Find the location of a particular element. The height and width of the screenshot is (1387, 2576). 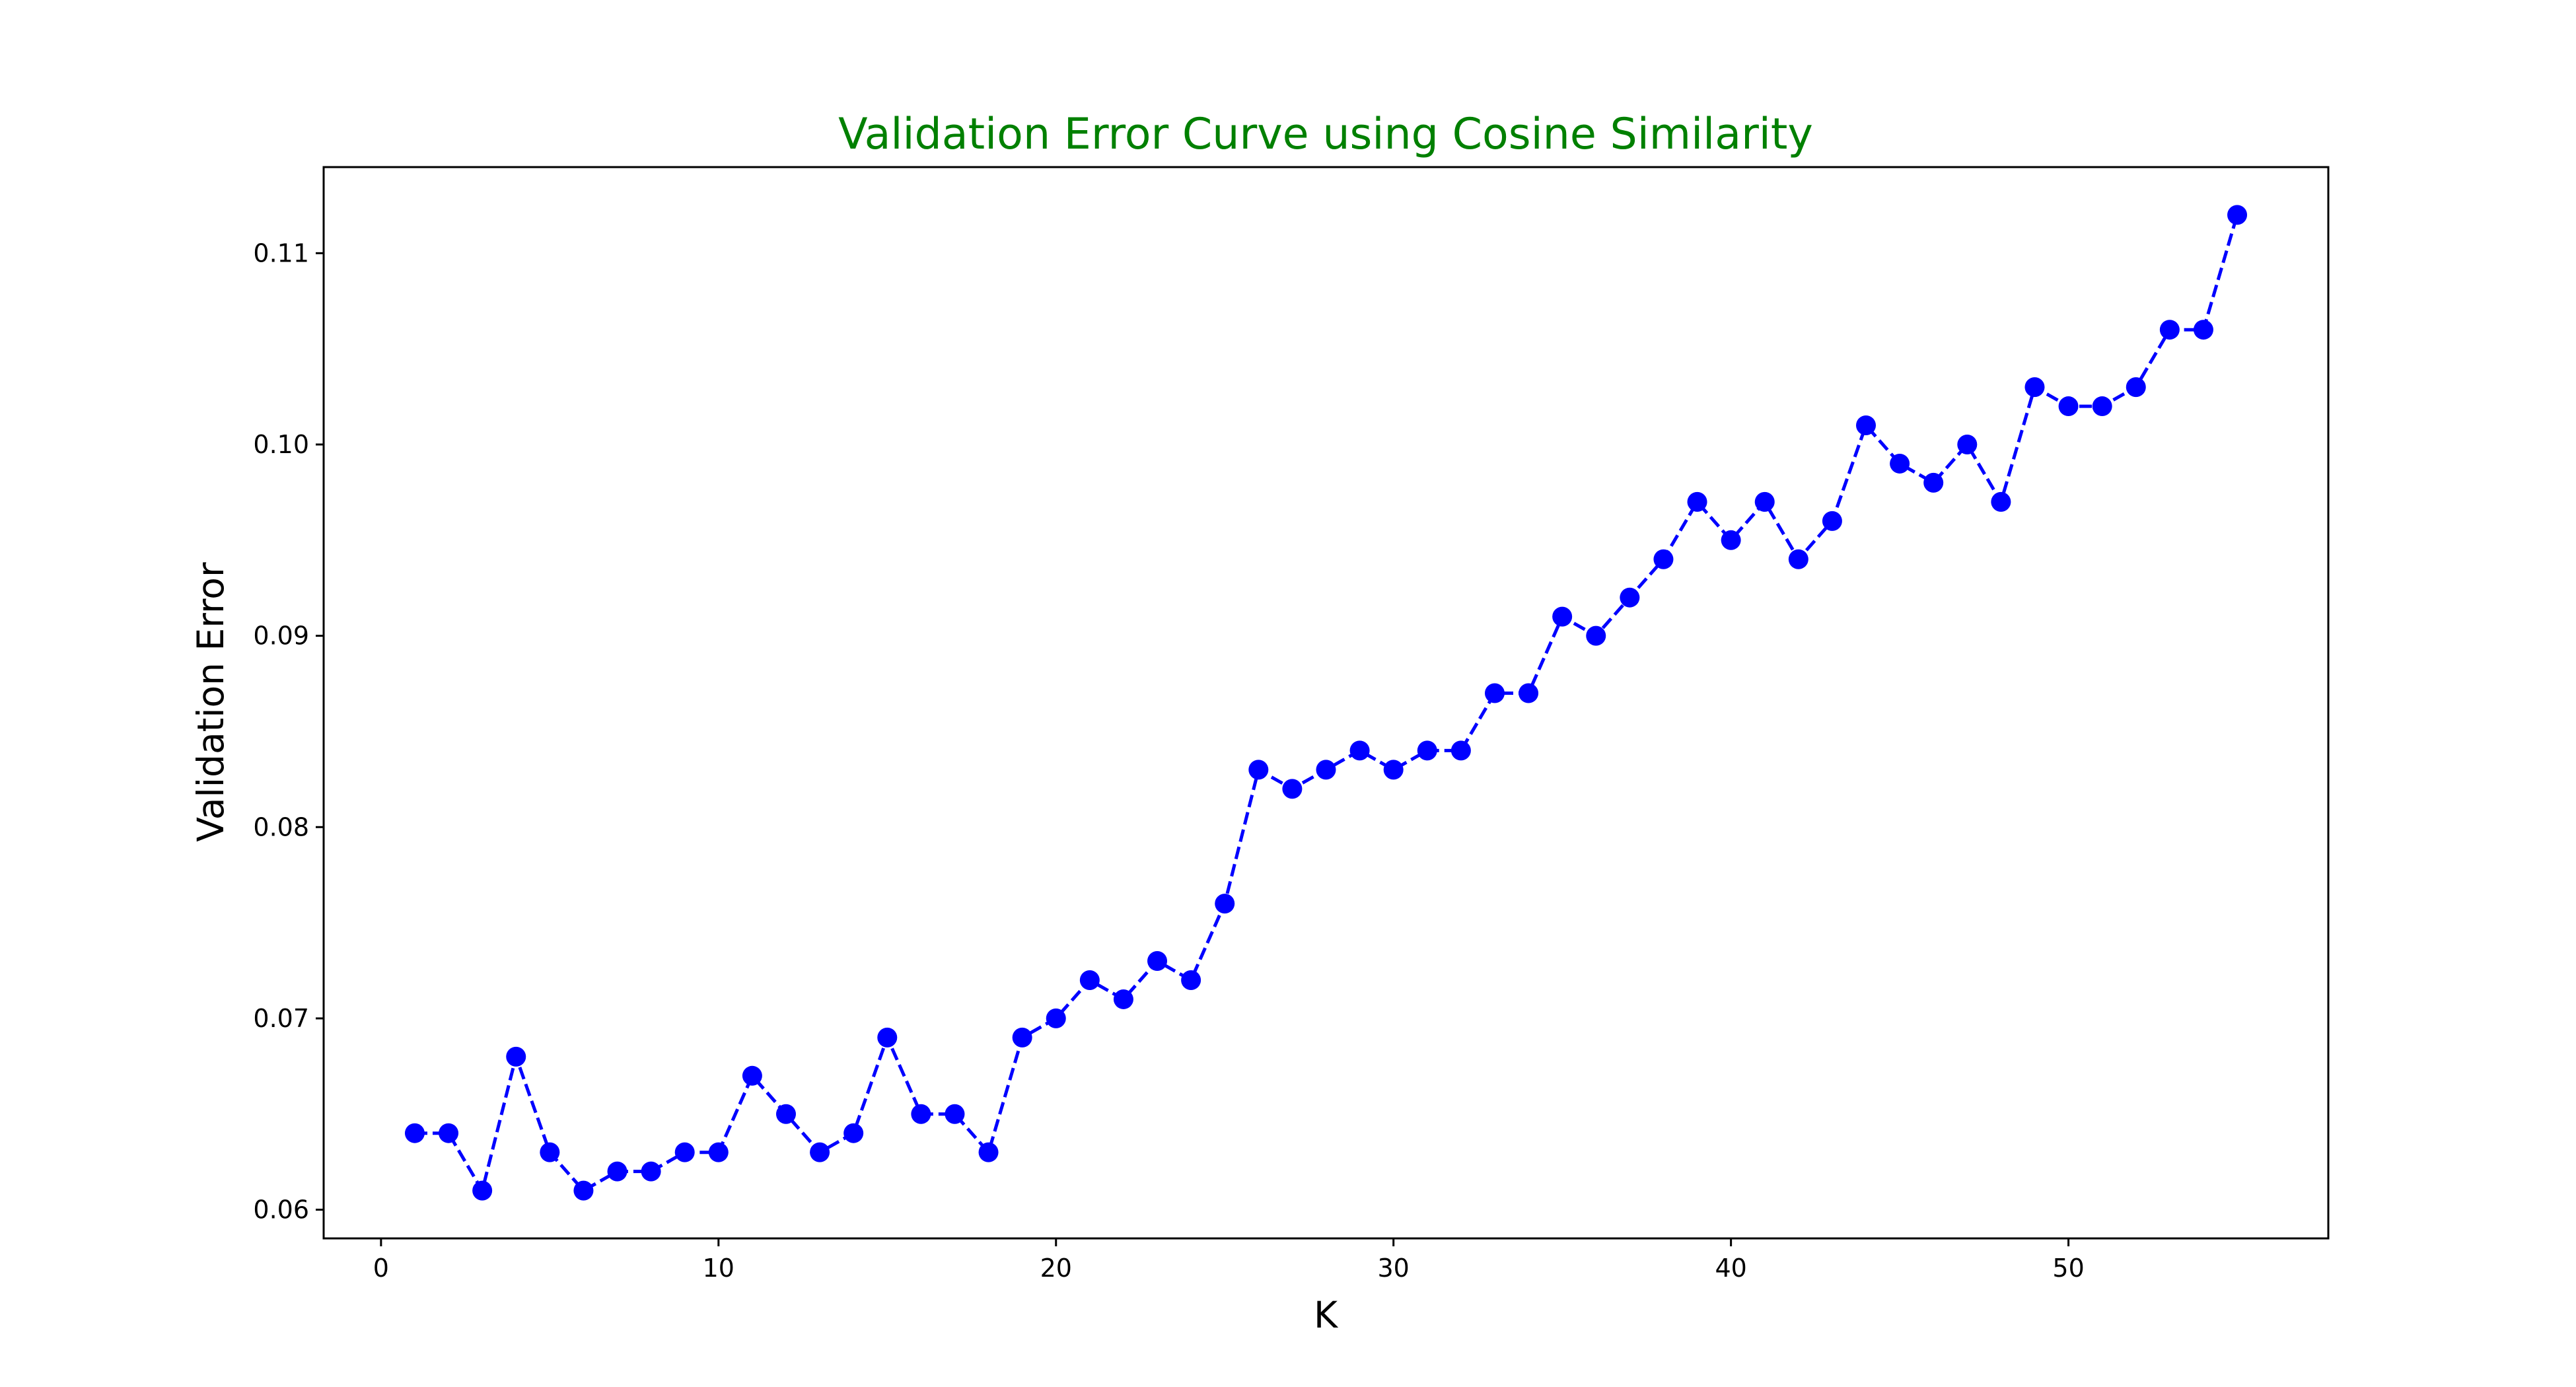

y-tick-label: 0.09 is located at coordinates (281, 636).